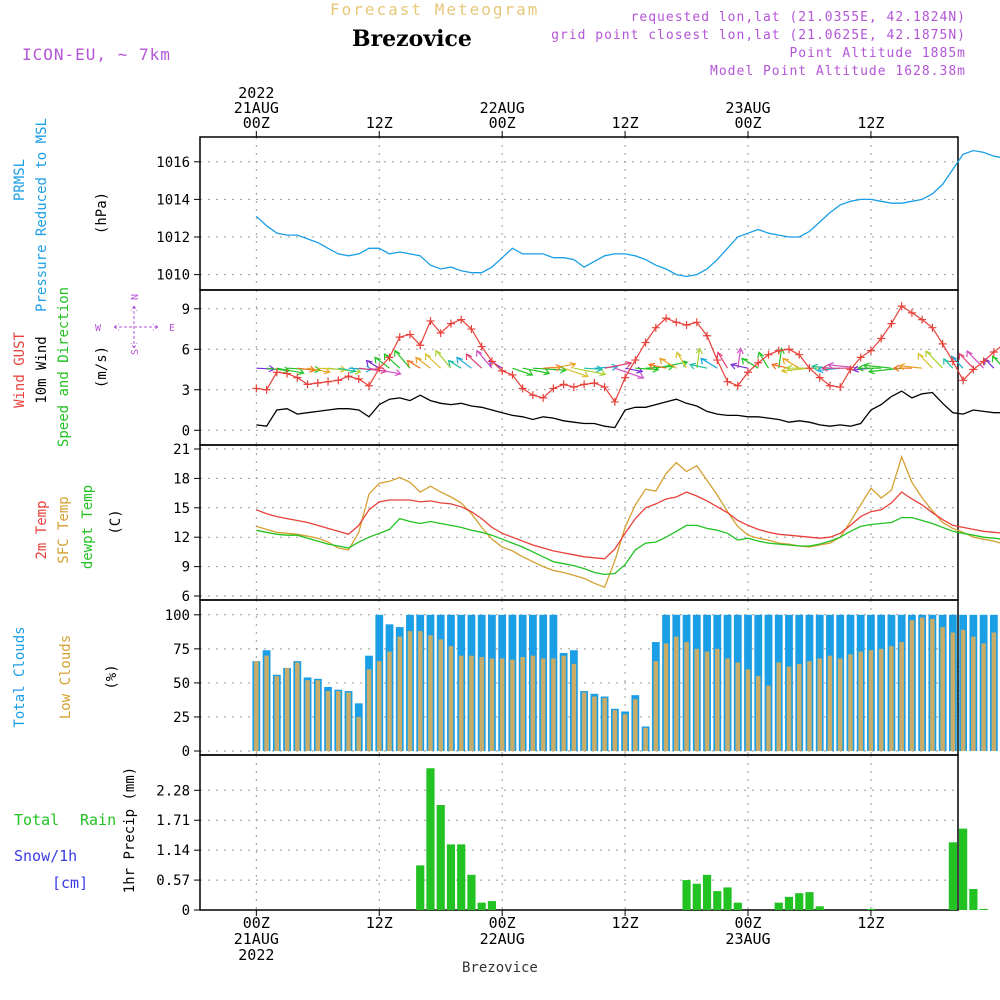 This screenshot has width=1000, height=1000. I want to click on label-speed-direction: Speed and Direction, so click(64, 367).